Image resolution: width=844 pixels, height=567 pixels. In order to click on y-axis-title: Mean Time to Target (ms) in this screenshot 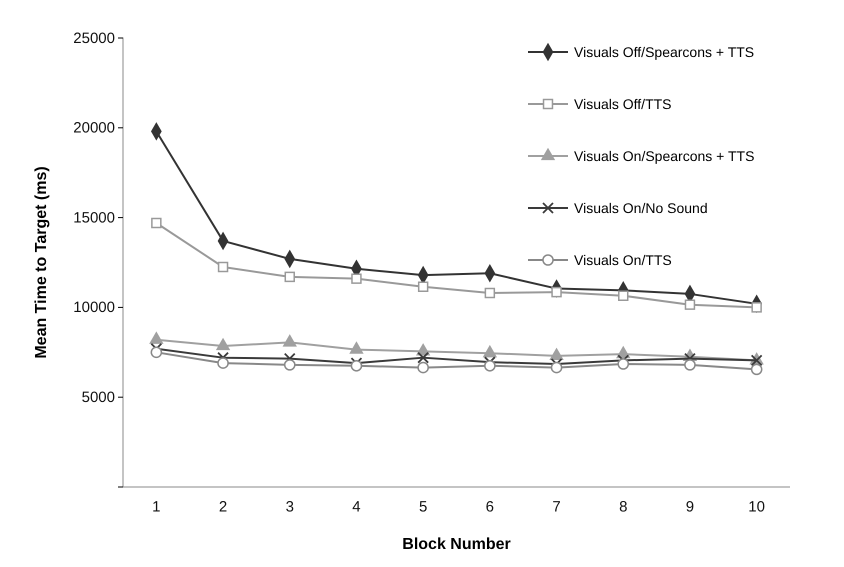, I will do `click(41, 262)`.